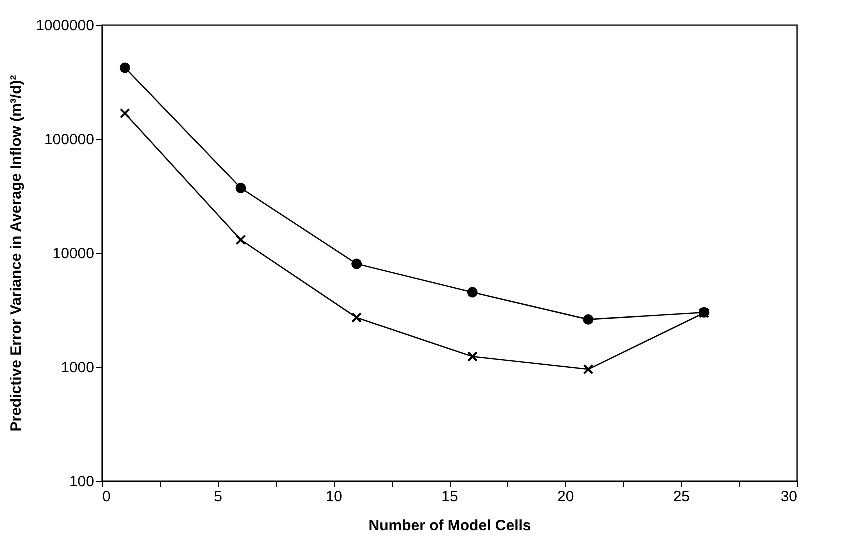 This screenshot has width=842, height=541. Describe the element at coordinates (450, 526) in the screenshot. I see `x-axis-title: Number of Model Cells` at that location.